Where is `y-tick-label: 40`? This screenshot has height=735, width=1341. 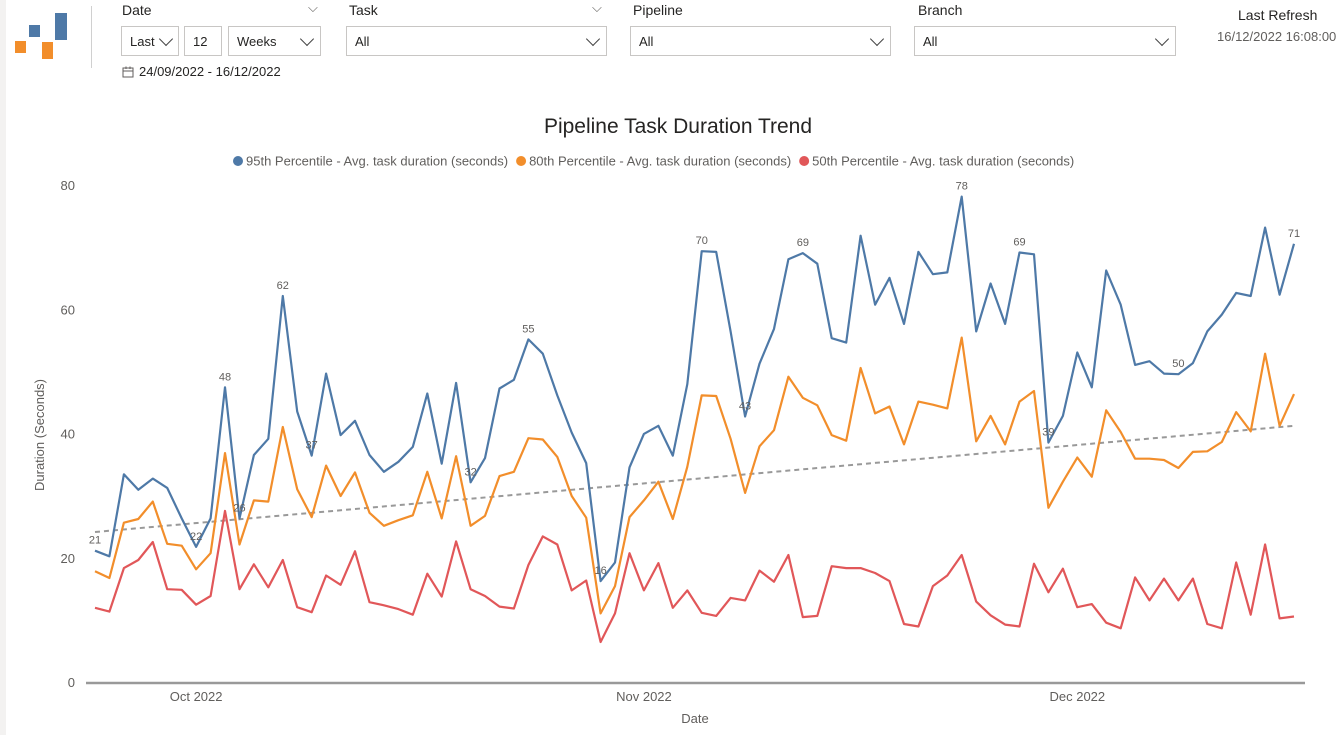 y-tick-label: 40 is located at coordinates (68, 434).